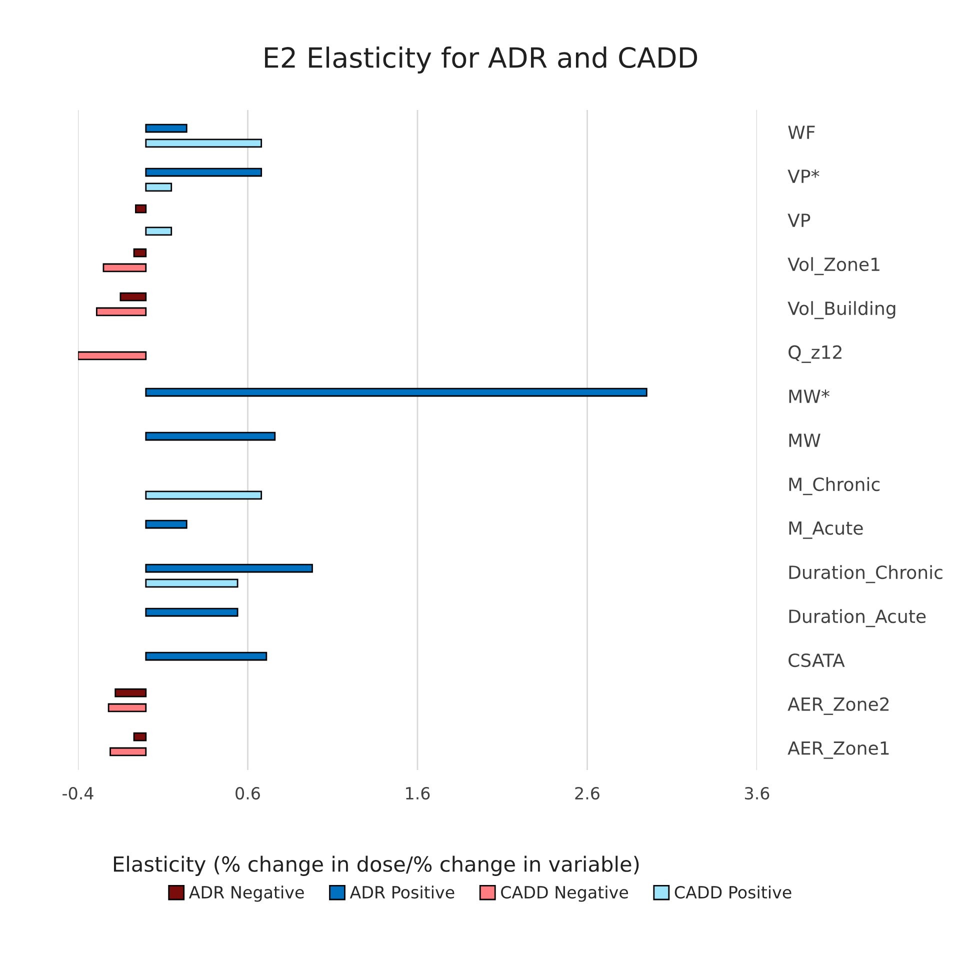 The image size is (961, 955). Describe the element at coordinates (248, 793) in the screenshot. I see `x-tick-label: 0.6` at that location.